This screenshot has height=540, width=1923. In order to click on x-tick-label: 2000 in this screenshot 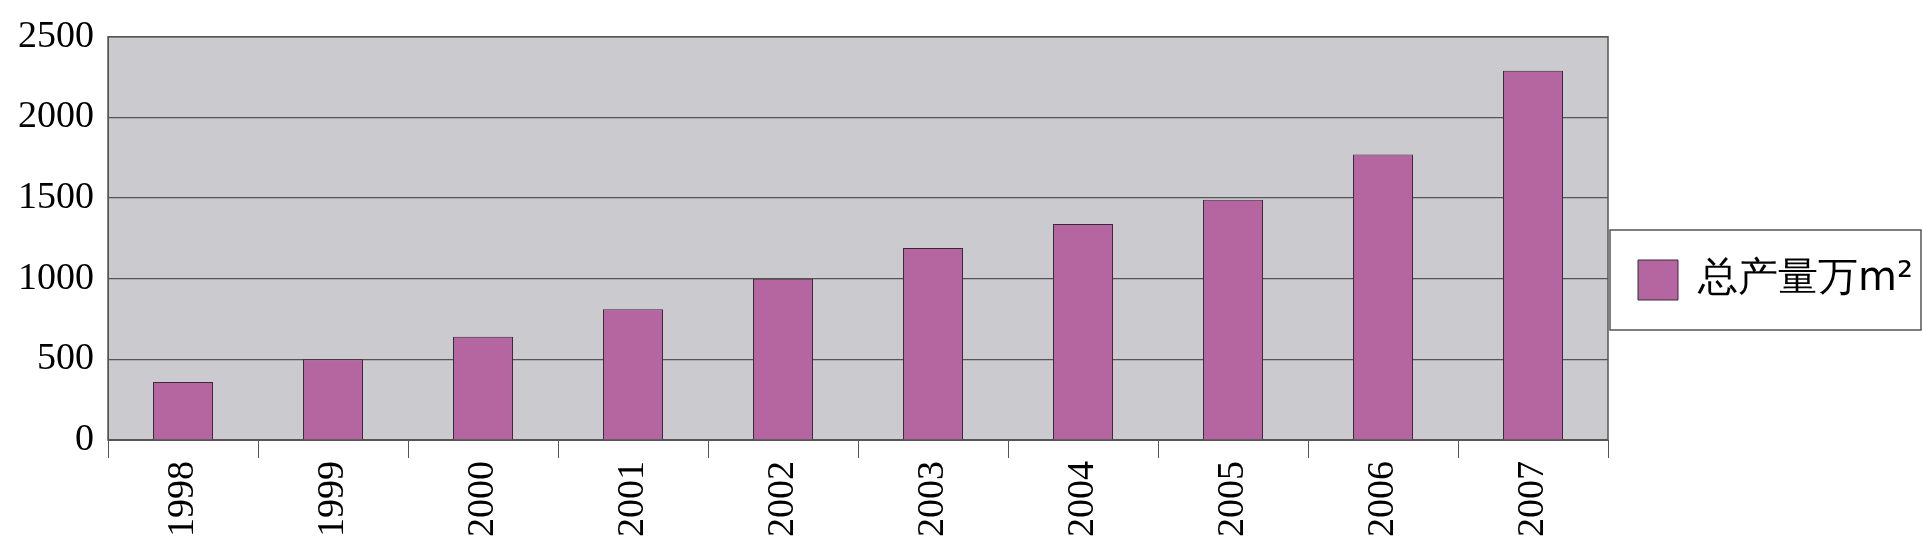, I will do `click(479, 499)`.